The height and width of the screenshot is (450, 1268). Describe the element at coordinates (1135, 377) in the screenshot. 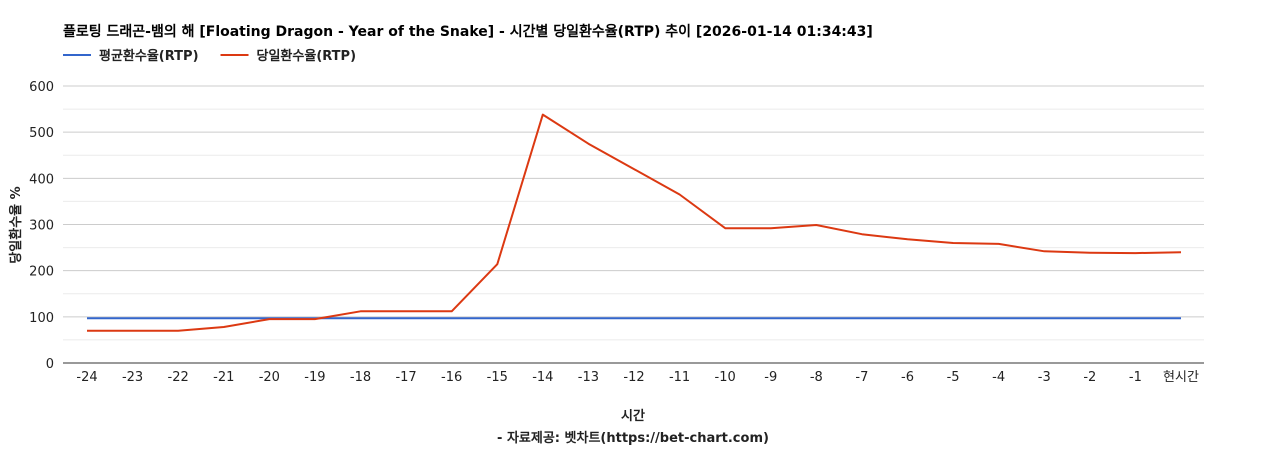

I see `x-tick-label: -1` at that location.